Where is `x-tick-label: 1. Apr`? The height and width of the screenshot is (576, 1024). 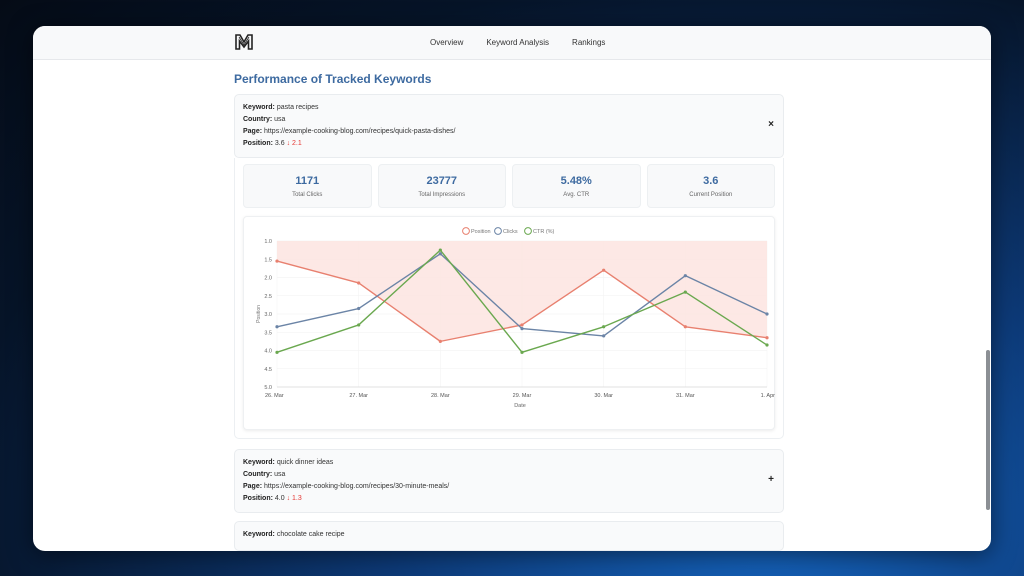
x-tick-label: 1. Apr is located at coordinates (768, 396).